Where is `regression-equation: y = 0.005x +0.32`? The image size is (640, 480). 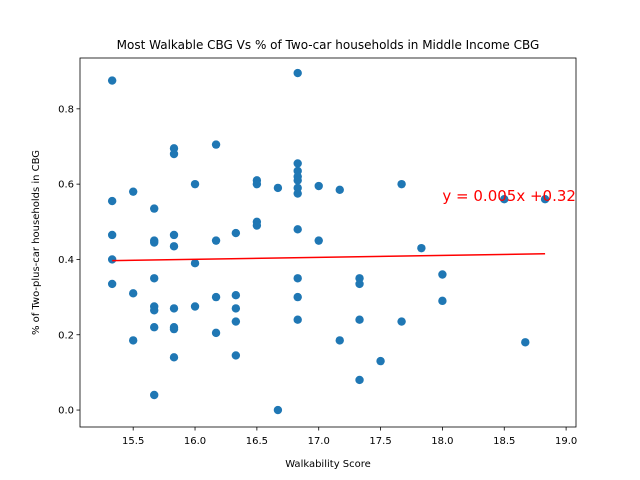 regression-equation: y = 0.005x +0.32 is located at coordinates (509, 196).